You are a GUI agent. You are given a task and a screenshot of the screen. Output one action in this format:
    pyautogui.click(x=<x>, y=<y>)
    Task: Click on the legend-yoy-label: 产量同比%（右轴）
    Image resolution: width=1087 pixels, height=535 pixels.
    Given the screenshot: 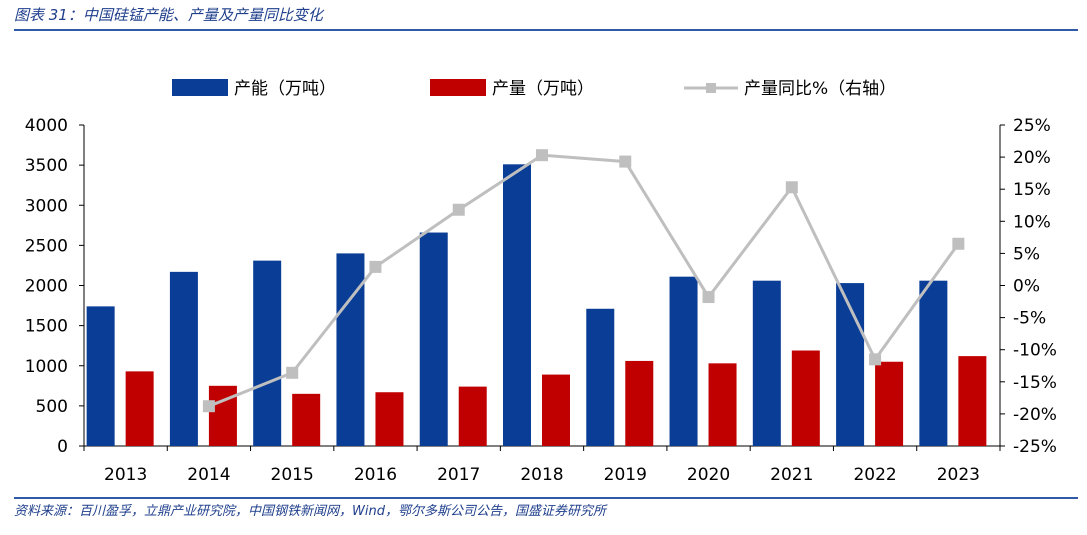 What is the action you would take?
    pyautogui.click(x=820, y=89)
    